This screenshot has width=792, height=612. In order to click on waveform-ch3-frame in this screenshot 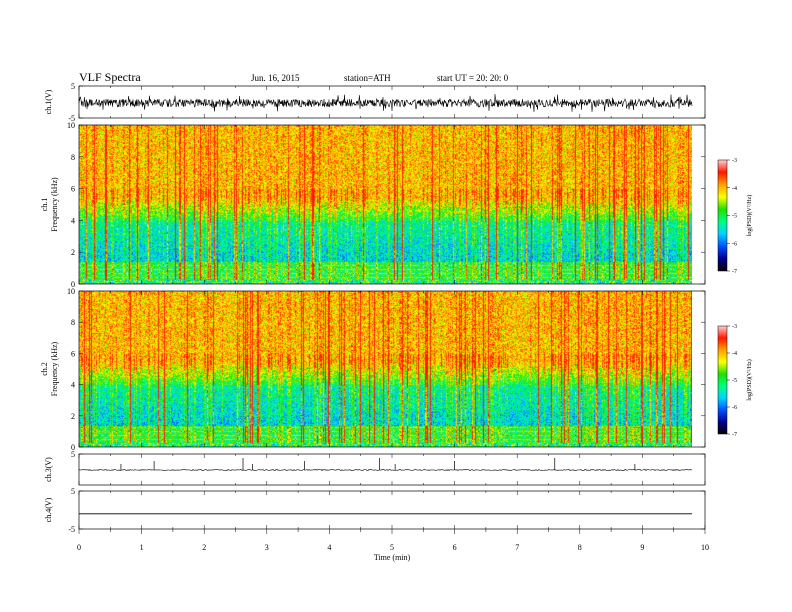, I will do `click(392, 469)`.